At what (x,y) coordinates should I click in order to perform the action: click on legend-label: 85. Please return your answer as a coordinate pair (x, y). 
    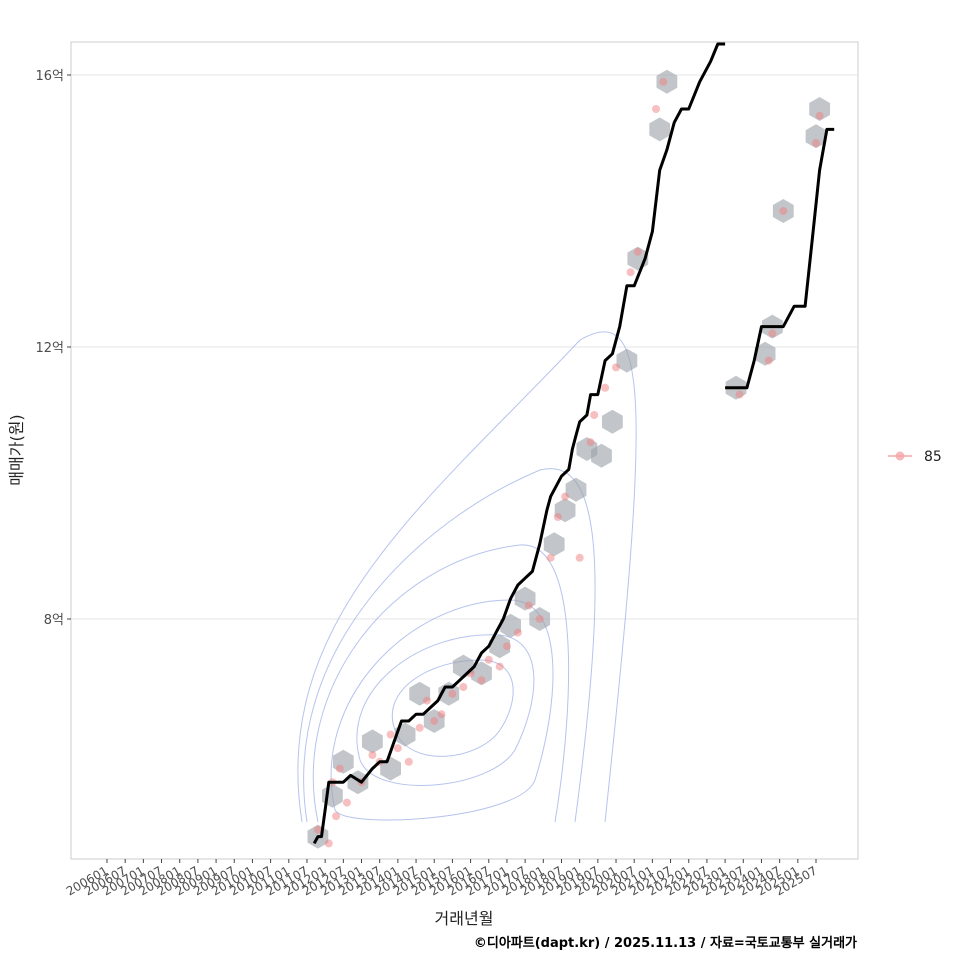
    Looking at the image, I should click on (933, 457).